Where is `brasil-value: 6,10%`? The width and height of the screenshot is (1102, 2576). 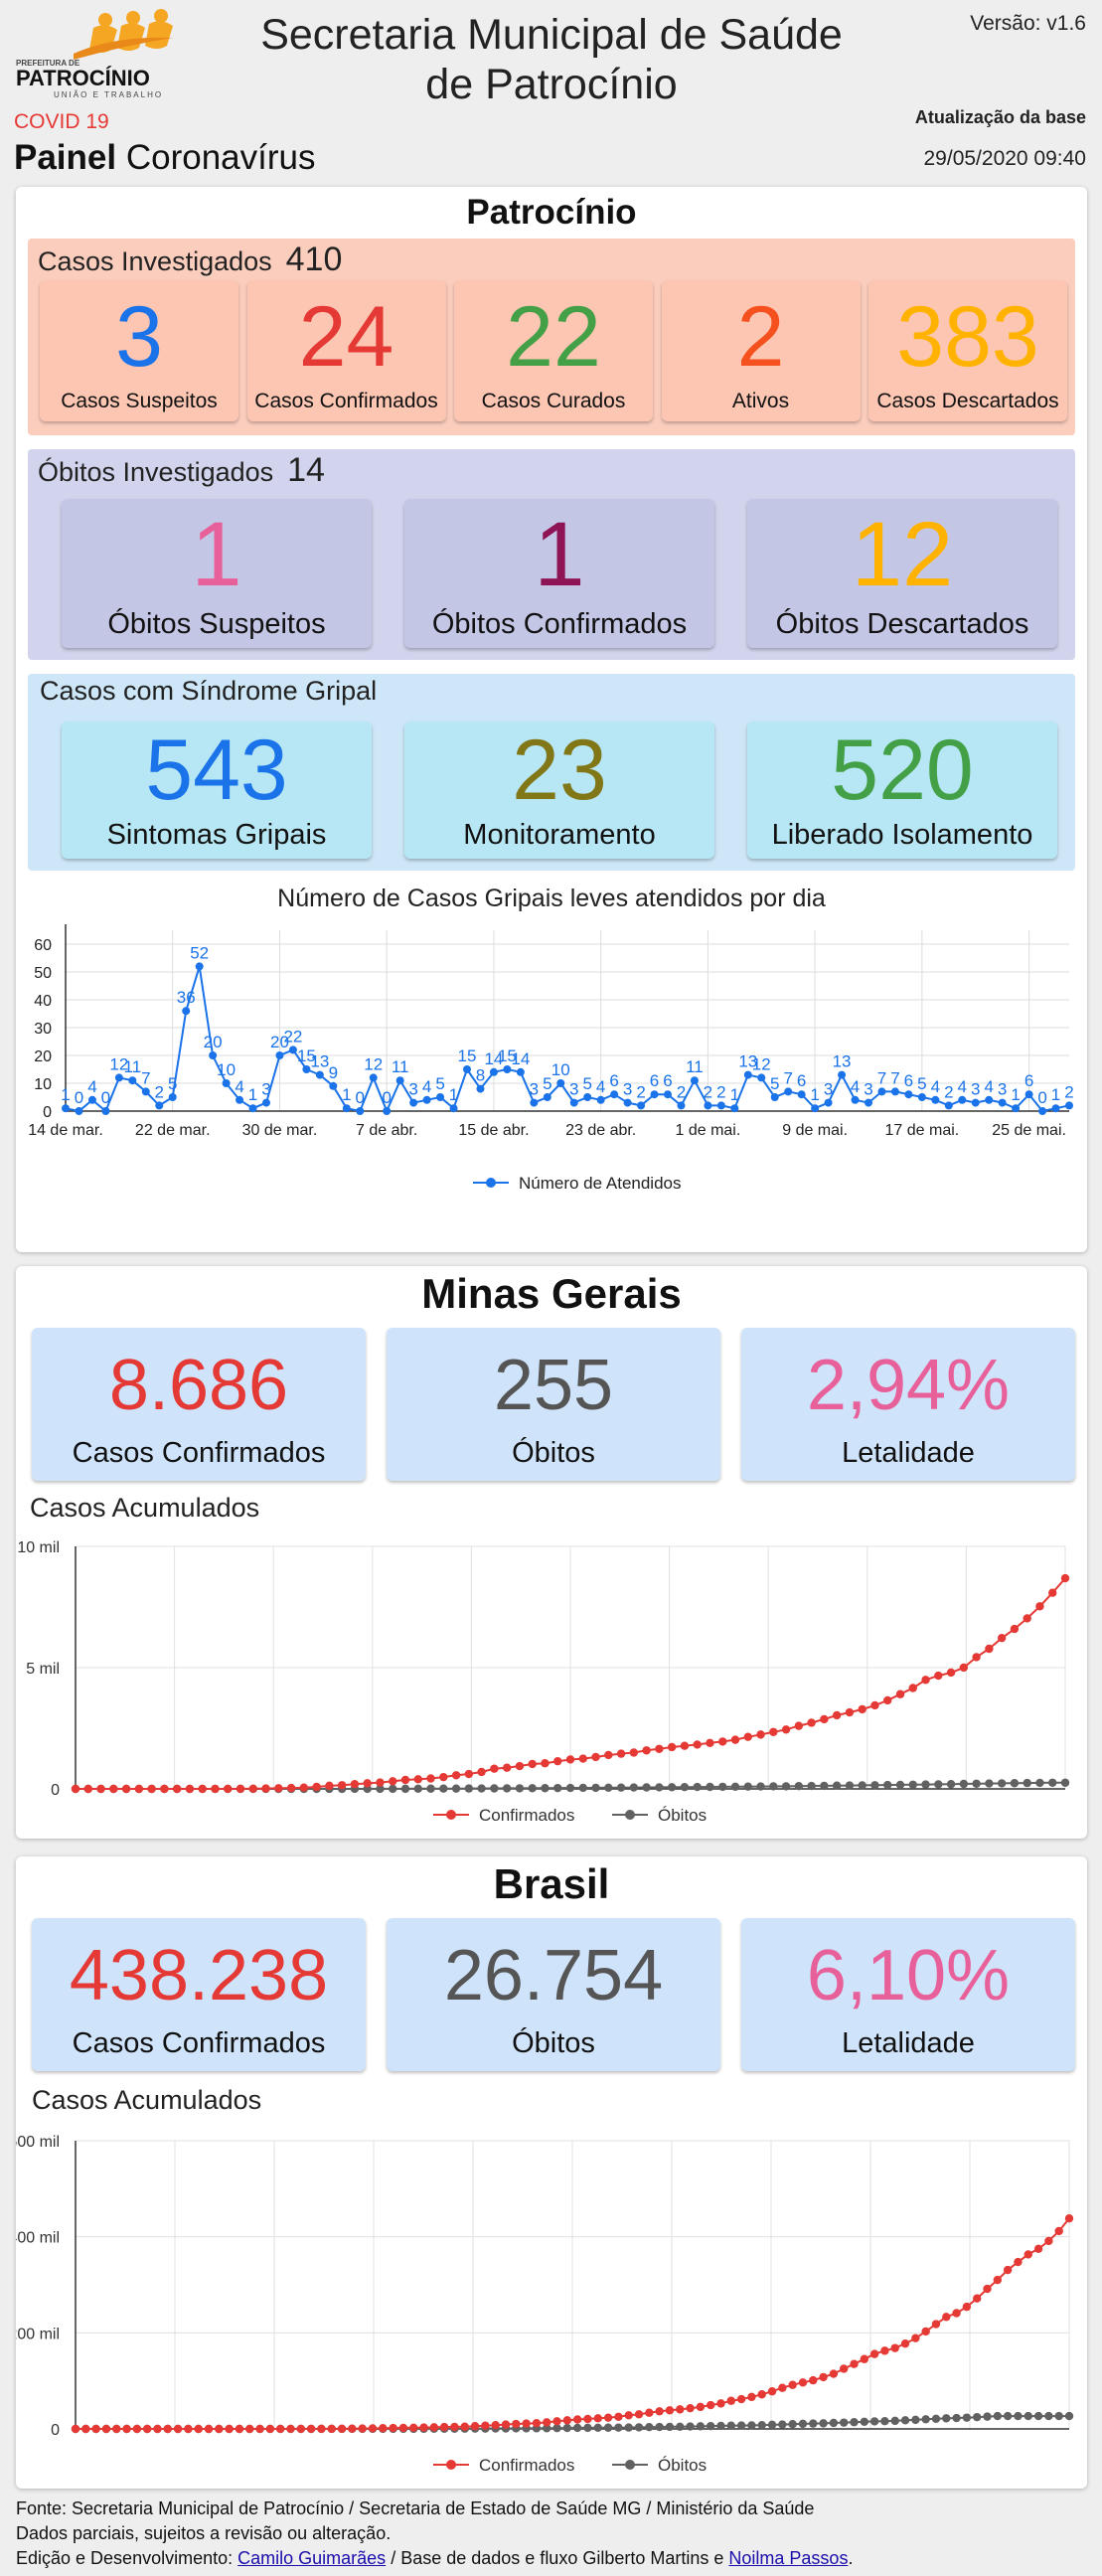 brasil-value: 6,10% is located at coordinates (909, 1975).